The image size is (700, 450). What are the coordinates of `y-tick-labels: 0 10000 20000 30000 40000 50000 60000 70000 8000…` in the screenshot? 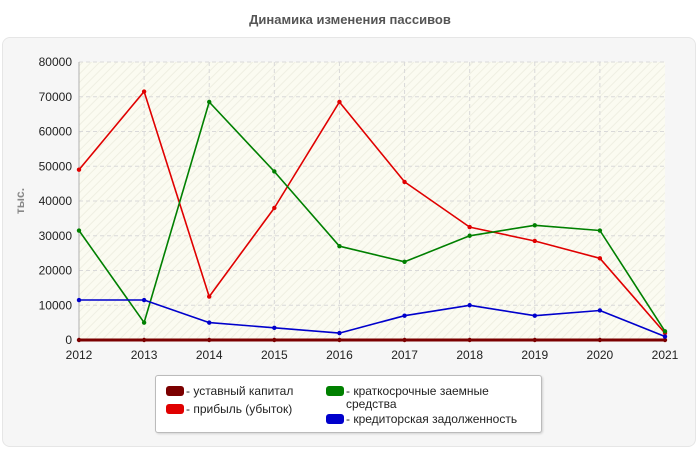 It's located at (56, 201).